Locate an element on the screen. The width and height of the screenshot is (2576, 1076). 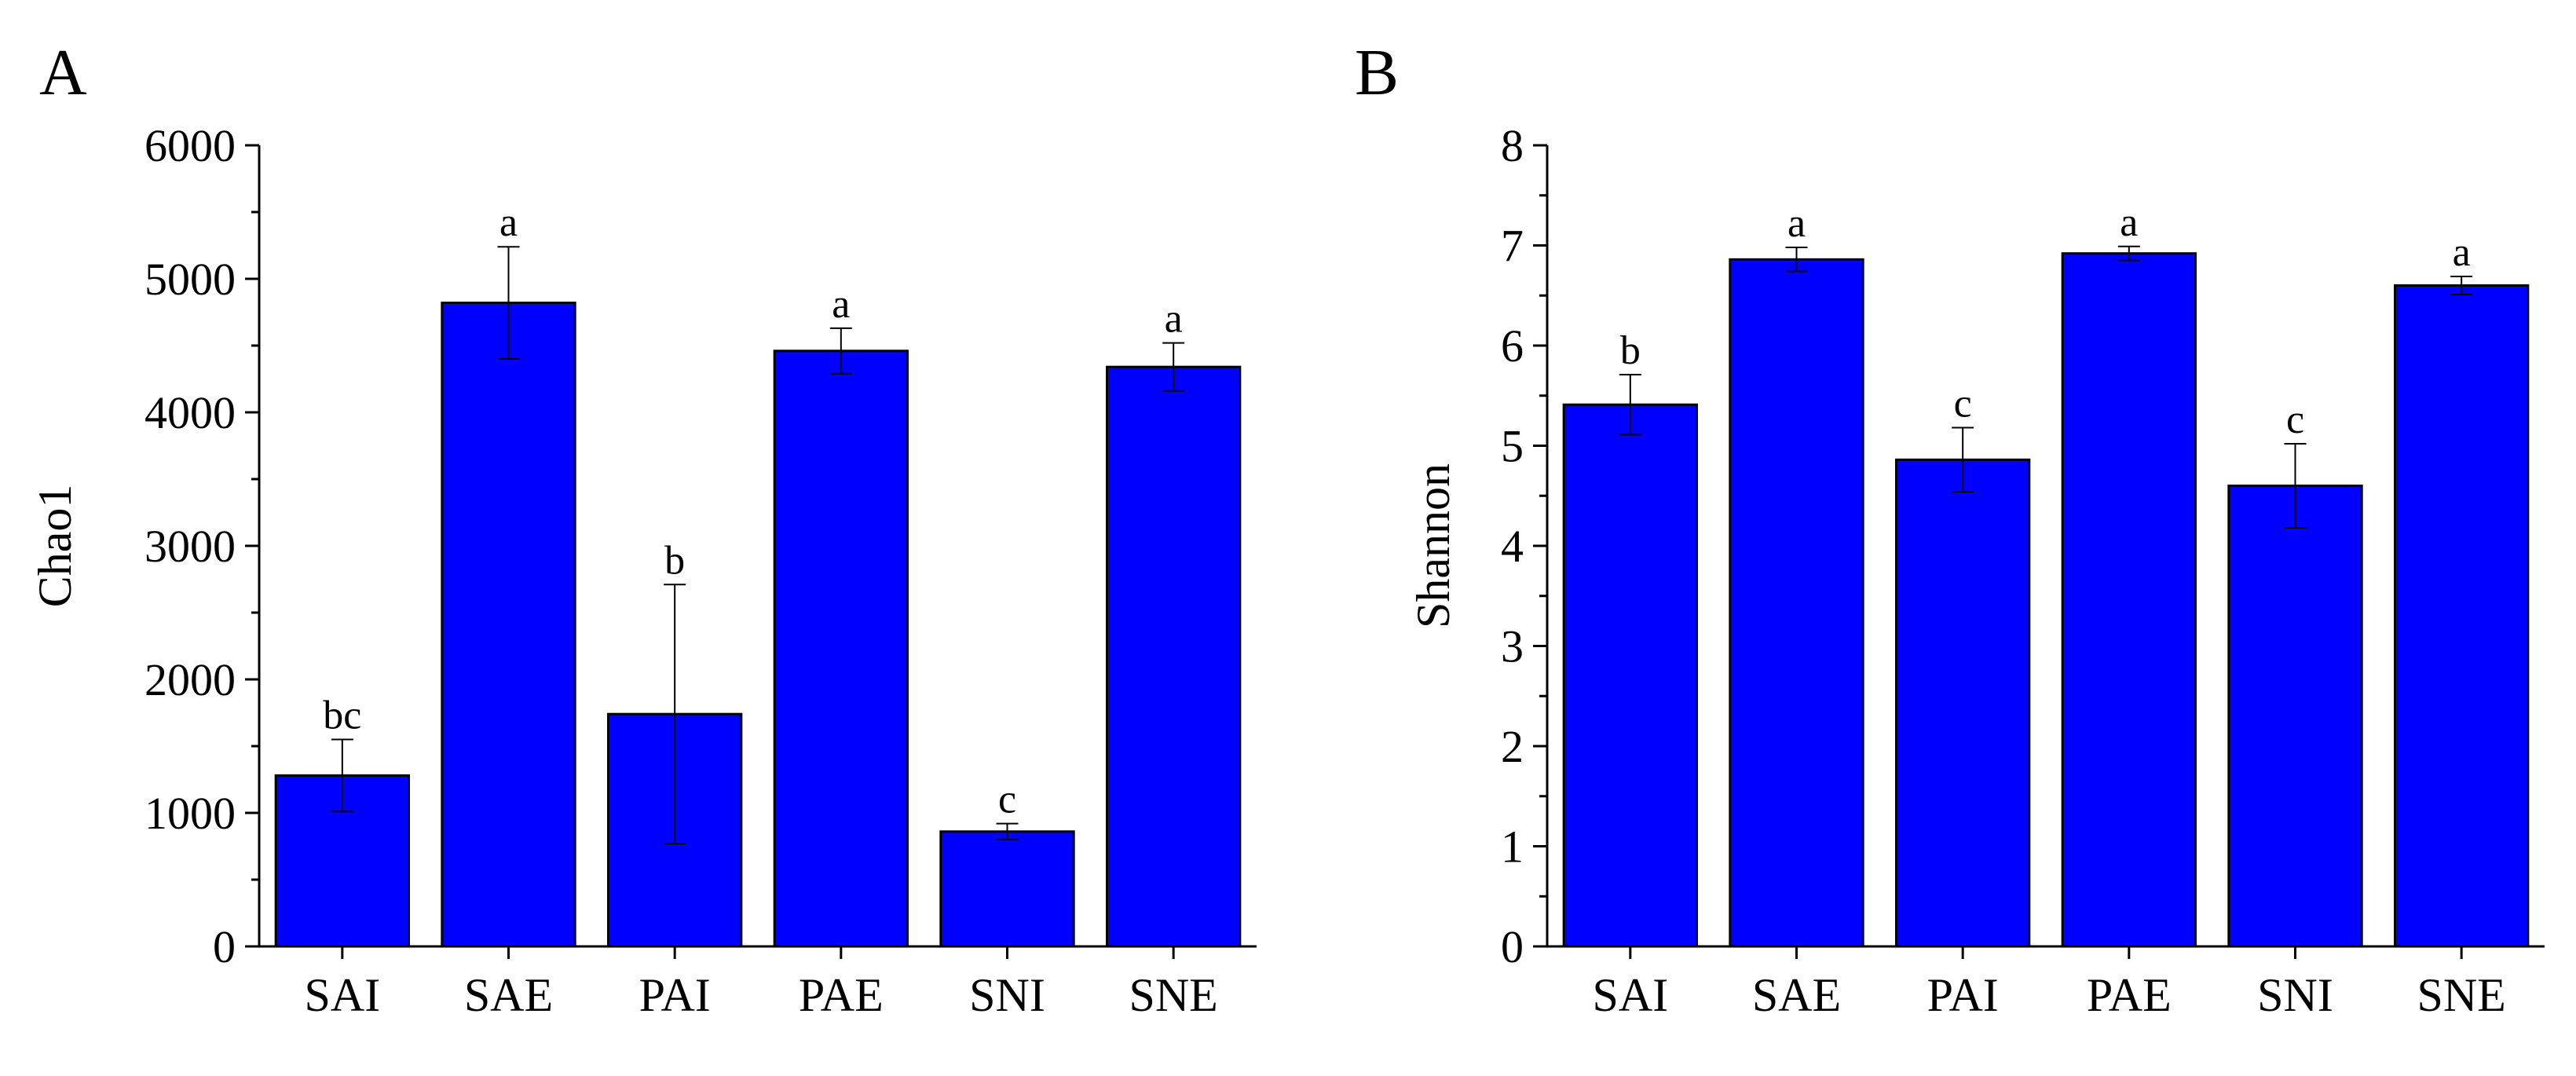
y-tick-label: 3000 is located at coordinates (191, 546).